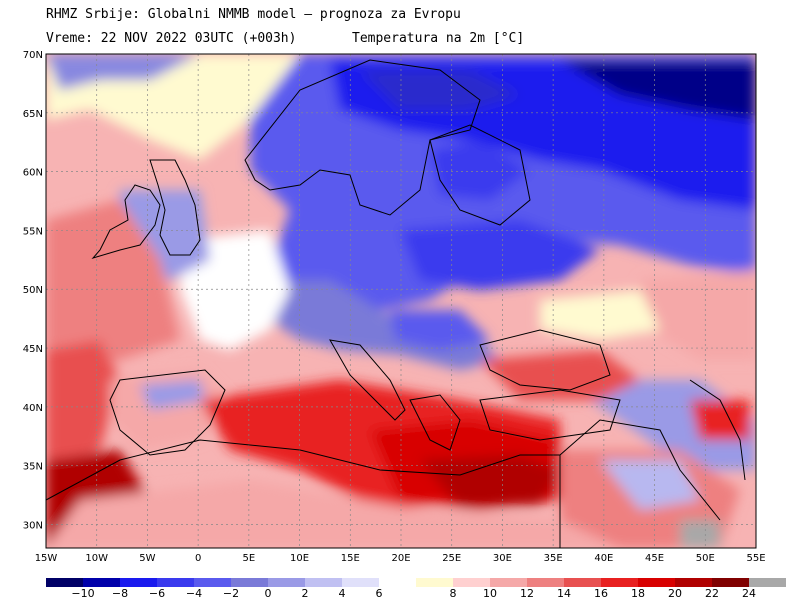 Image resolution: width=800 pixels, height=600 pixels. Describe the element at coordinates (33, 173) in the screenshot. I see `latitude-tick-label: 60N` at that location.